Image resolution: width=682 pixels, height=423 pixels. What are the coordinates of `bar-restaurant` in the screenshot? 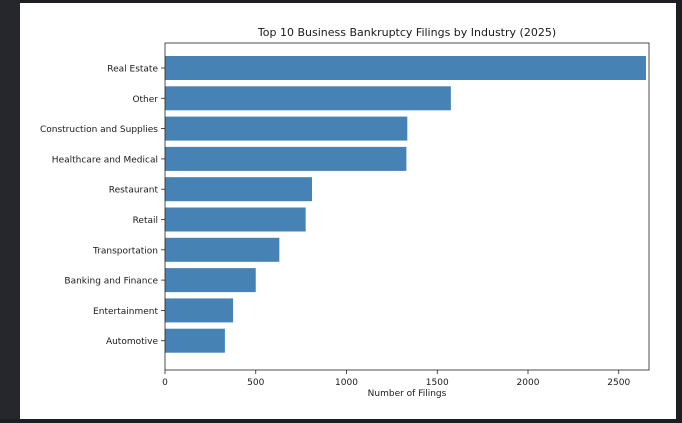 It's located at (239, 189).